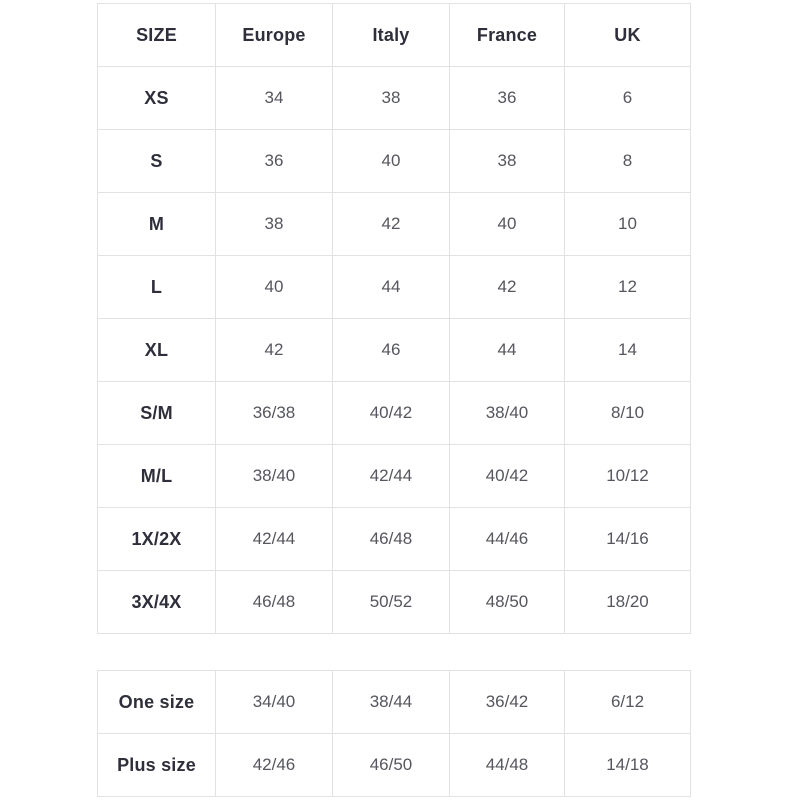 Image resolution: width=800 pixels, height=800 pixels. Describe the element at coordinates (156, 350) in the screenshot. I see `size-label-cell: XL` at that location.